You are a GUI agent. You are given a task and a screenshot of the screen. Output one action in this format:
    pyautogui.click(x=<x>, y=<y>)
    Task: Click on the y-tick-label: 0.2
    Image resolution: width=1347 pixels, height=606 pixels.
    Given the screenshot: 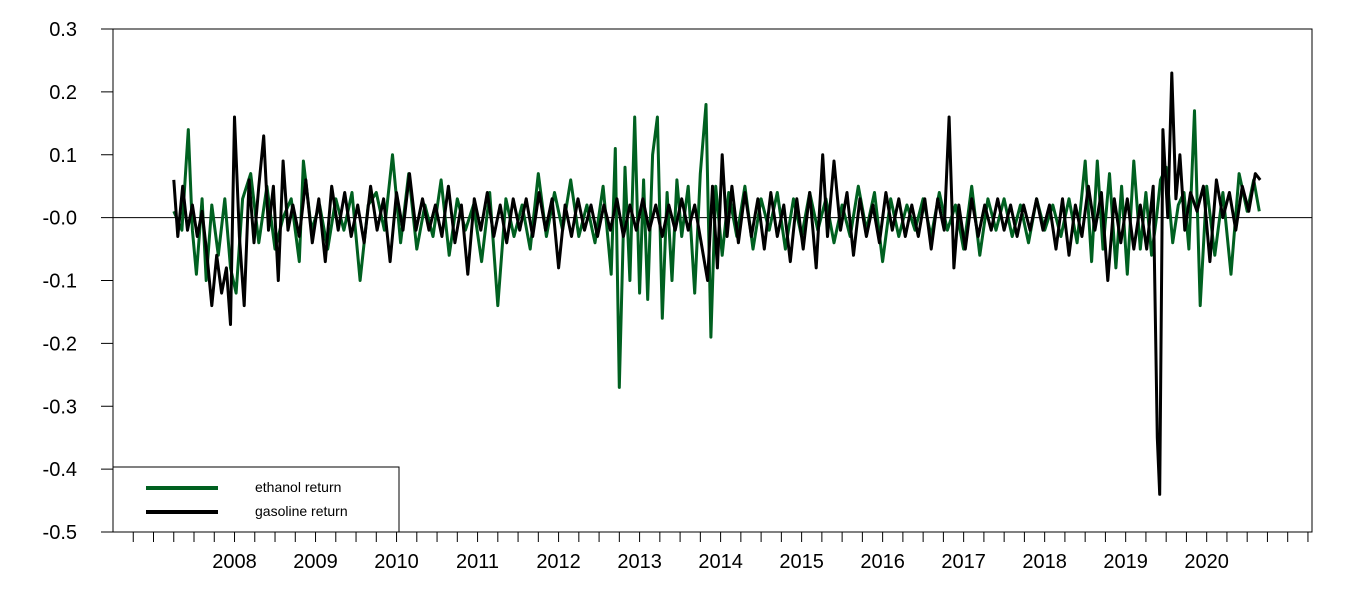 What is the action you would take?
    pyautogui.click(x=63, y=93)
    